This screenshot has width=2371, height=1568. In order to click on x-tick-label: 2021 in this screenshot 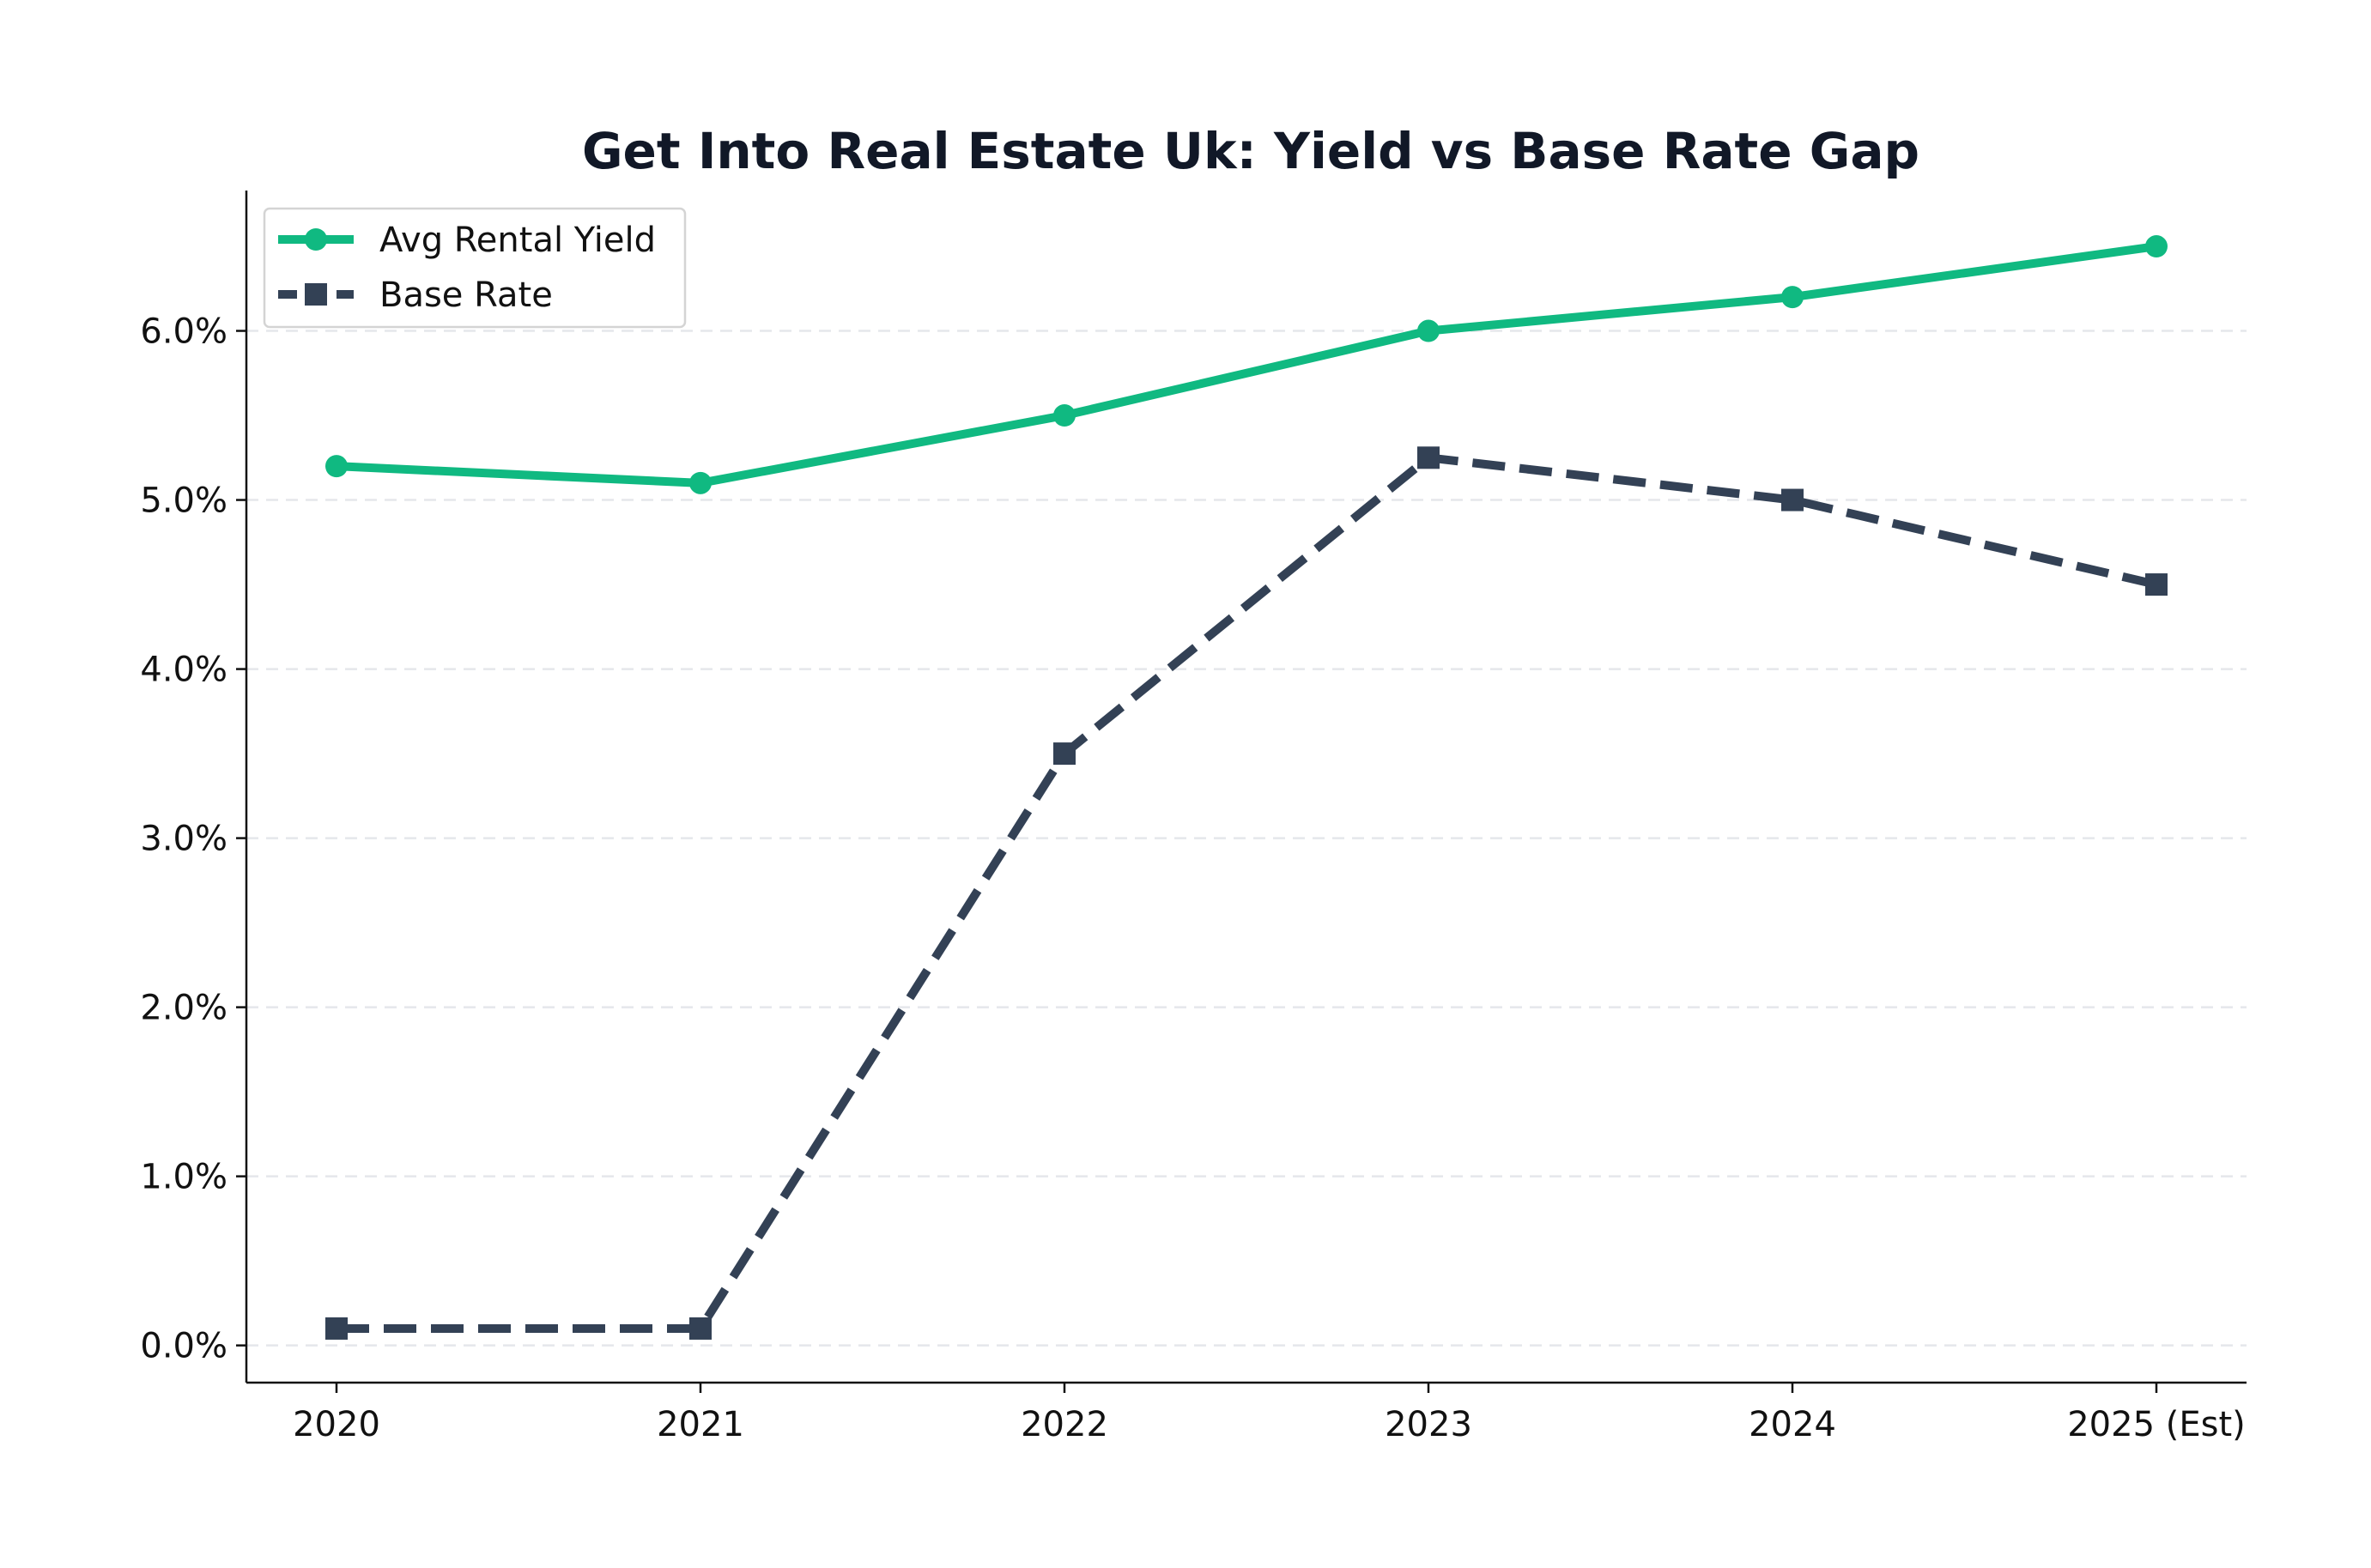, I will do `click(700, 1424)`.